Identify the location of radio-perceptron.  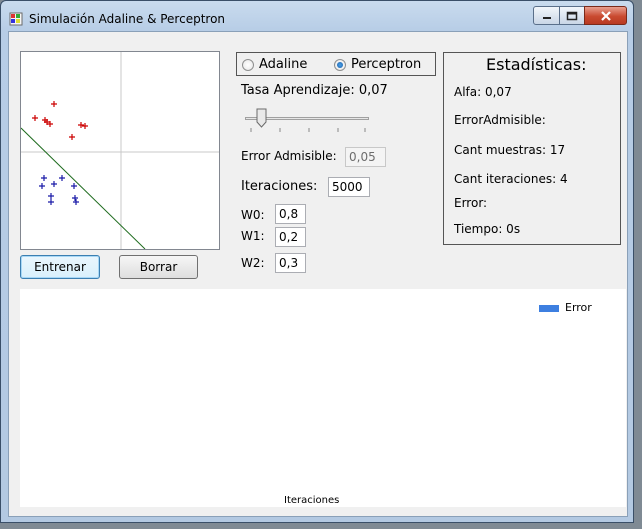
(340, 65).